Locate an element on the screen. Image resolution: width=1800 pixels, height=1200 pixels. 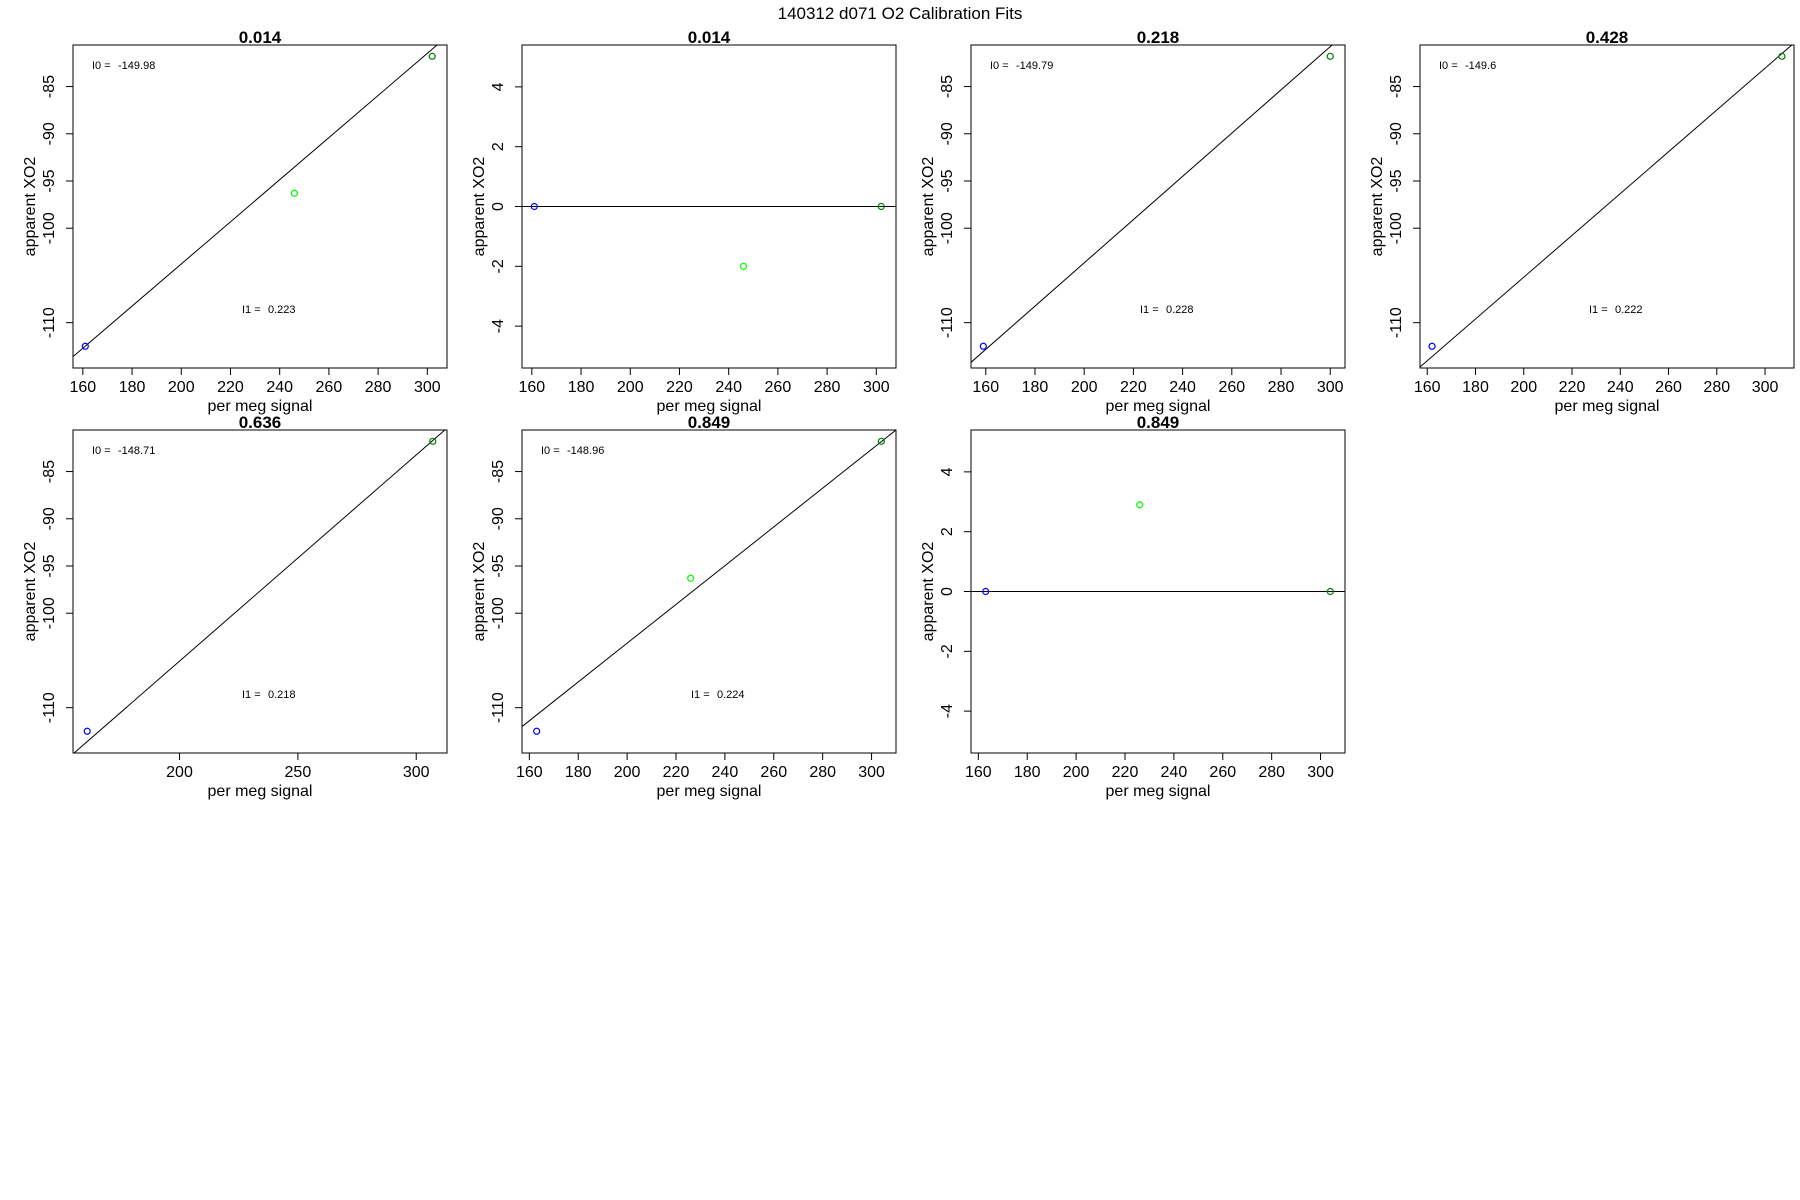
panel-6-y-tick-label: -90 is located at coordinates (498, 518).